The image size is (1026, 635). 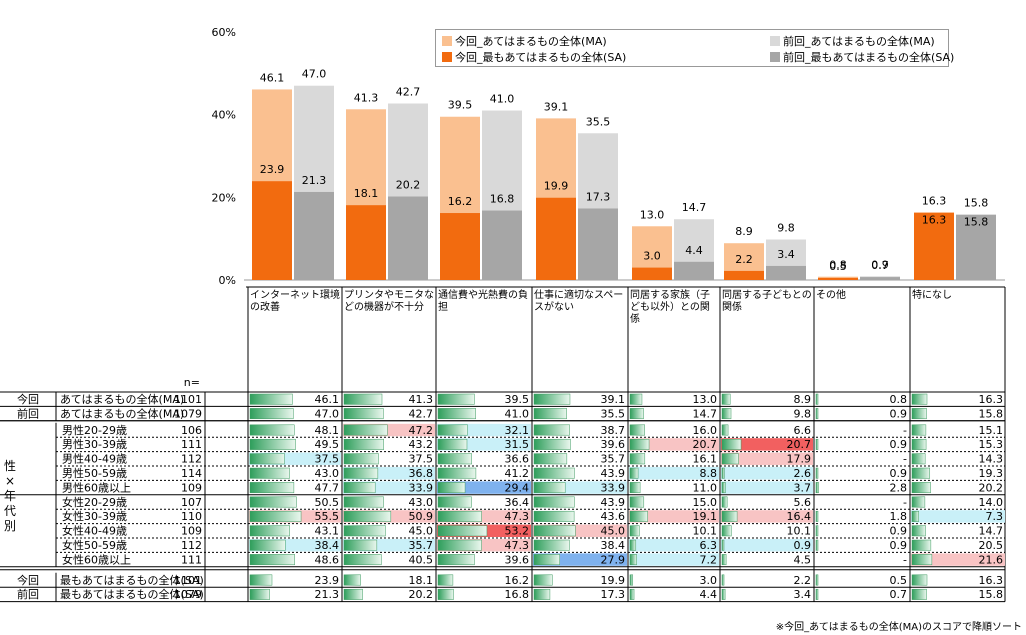 I want to click on data-label: 0.5, so click(x=838, y=266).